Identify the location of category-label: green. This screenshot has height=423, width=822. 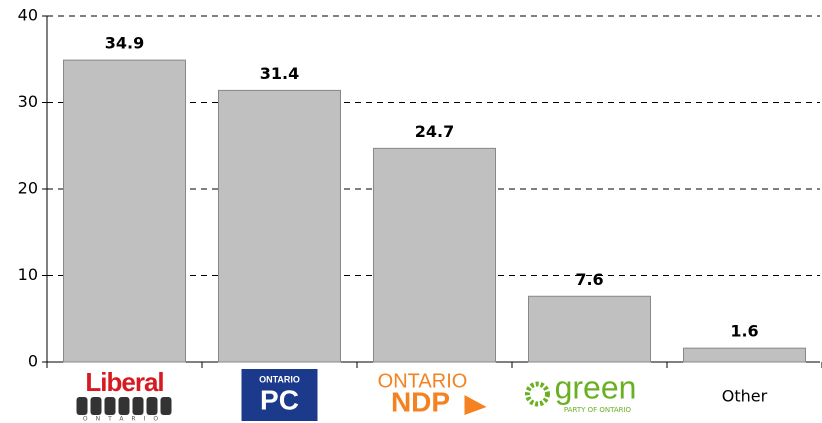
(596, 387).